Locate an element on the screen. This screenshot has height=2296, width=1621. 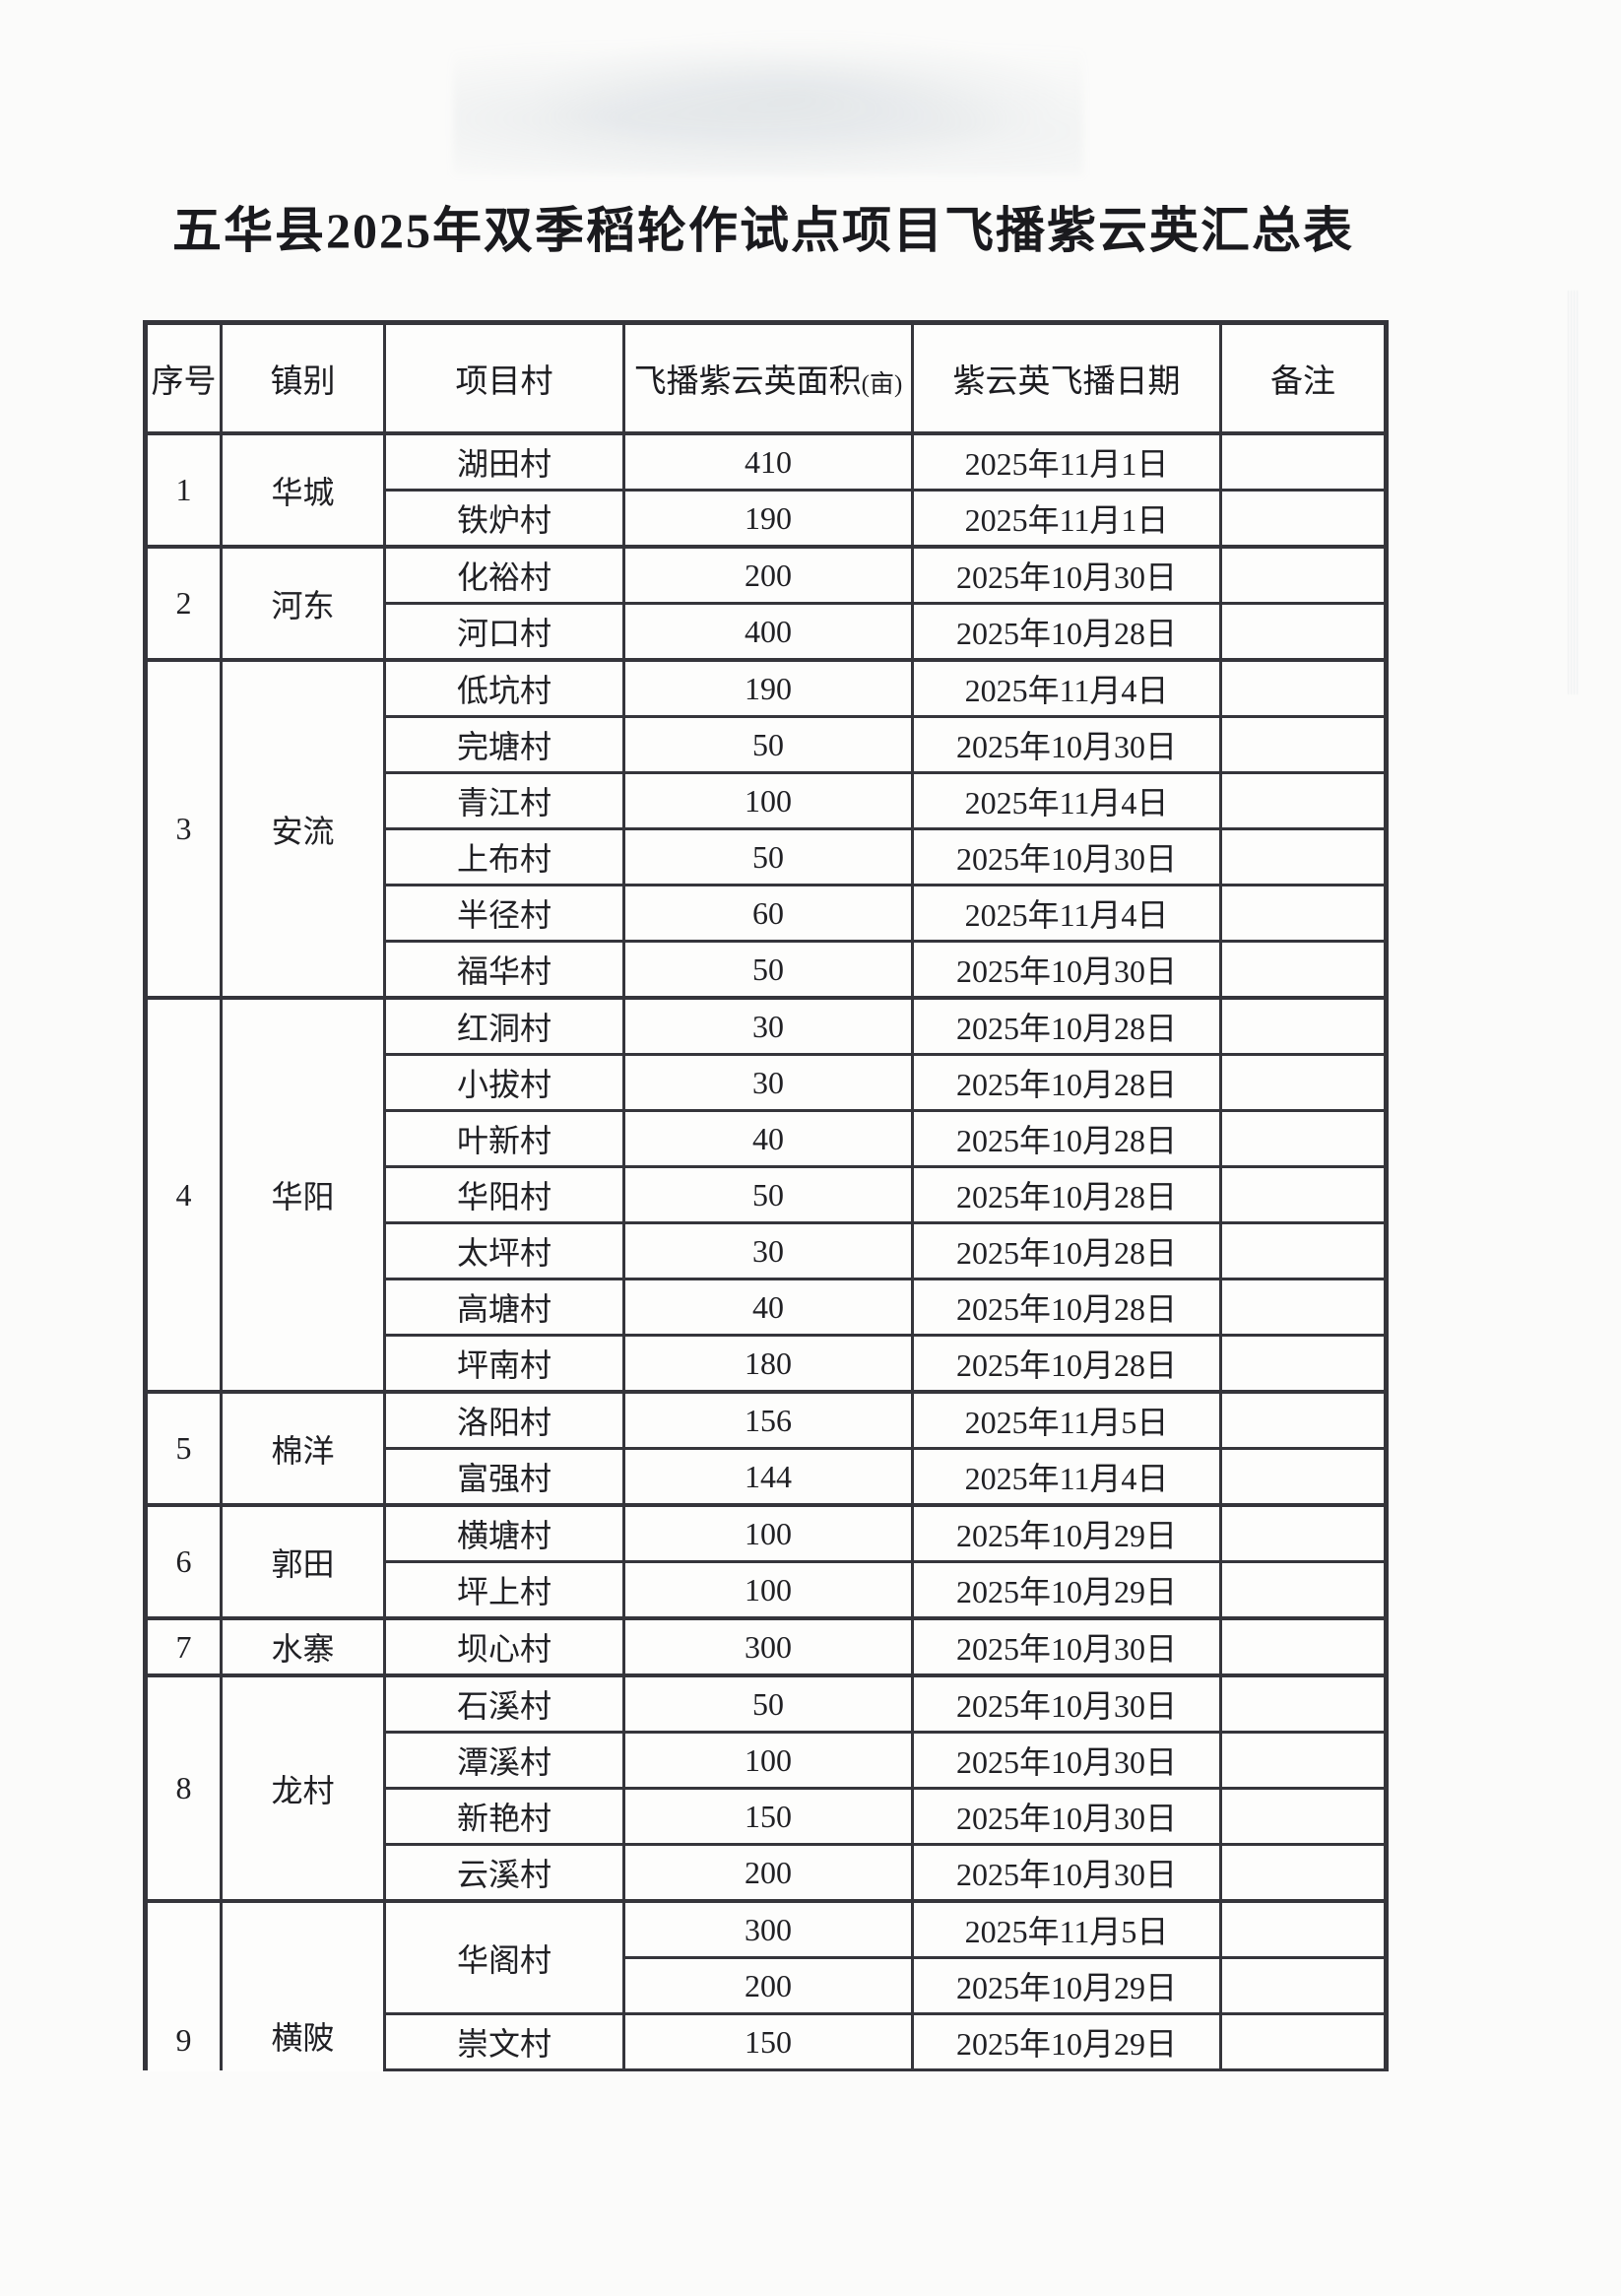
table-row: 5 棉洋 洛阳村 156 2025年11月5日 is located at coordinates (766, 1448).